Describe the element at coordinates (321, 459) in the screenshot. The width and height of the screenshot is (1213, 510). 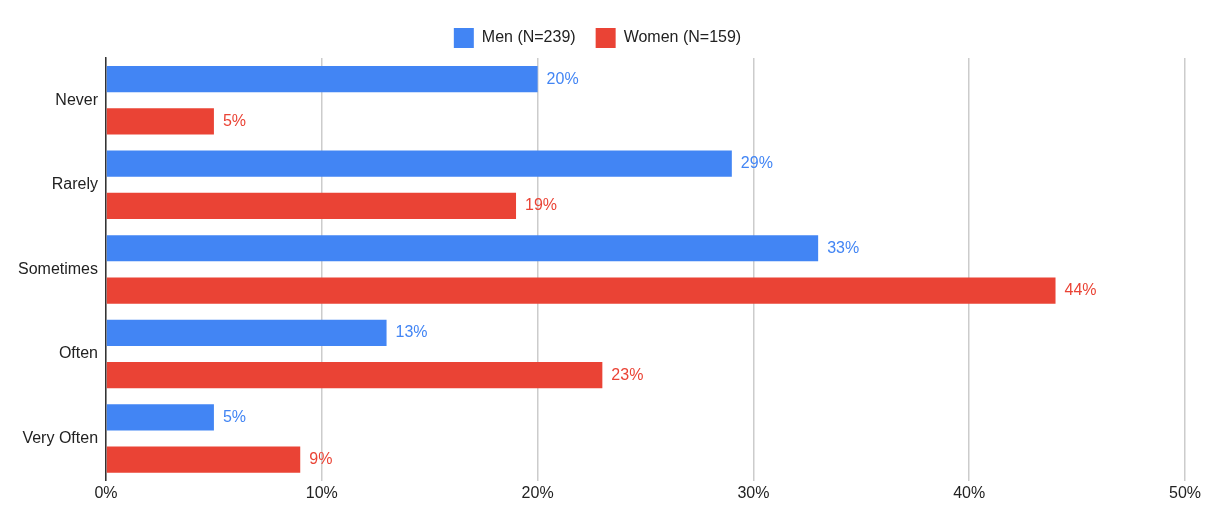
I see `data-label: 9%` at that location.